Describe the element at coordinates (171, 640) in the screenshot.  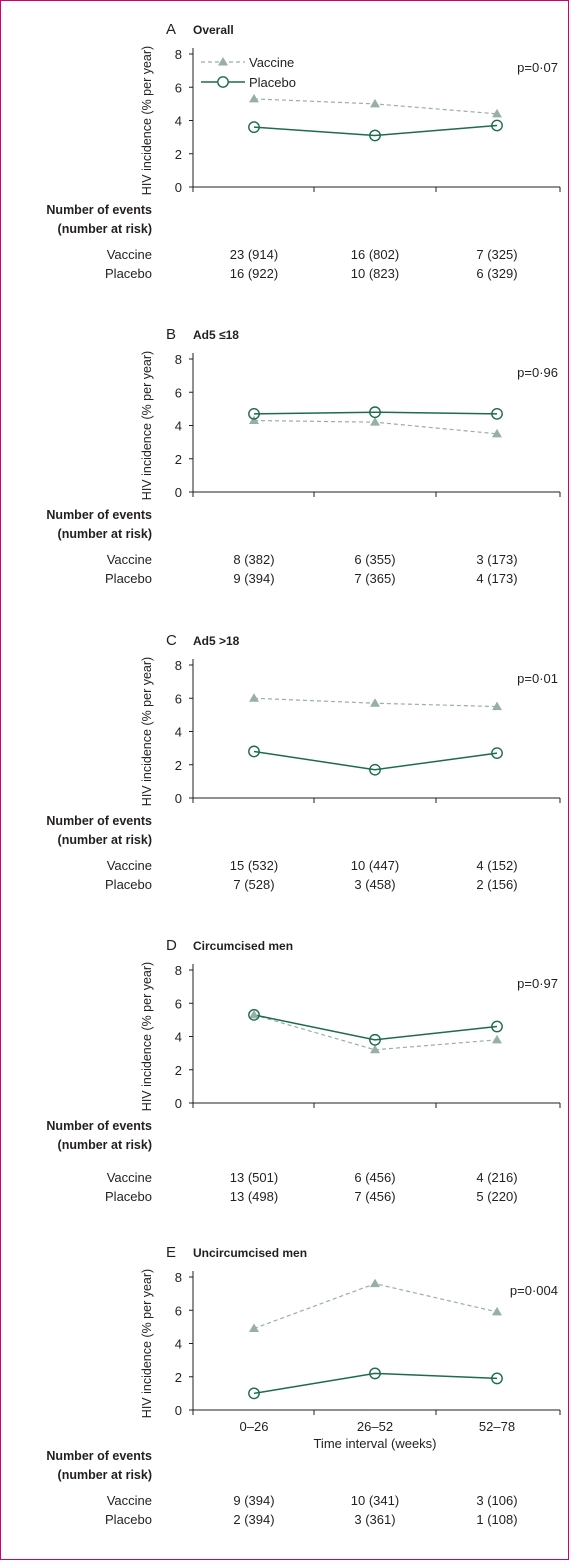
I see `panel-letter: C` at that location.